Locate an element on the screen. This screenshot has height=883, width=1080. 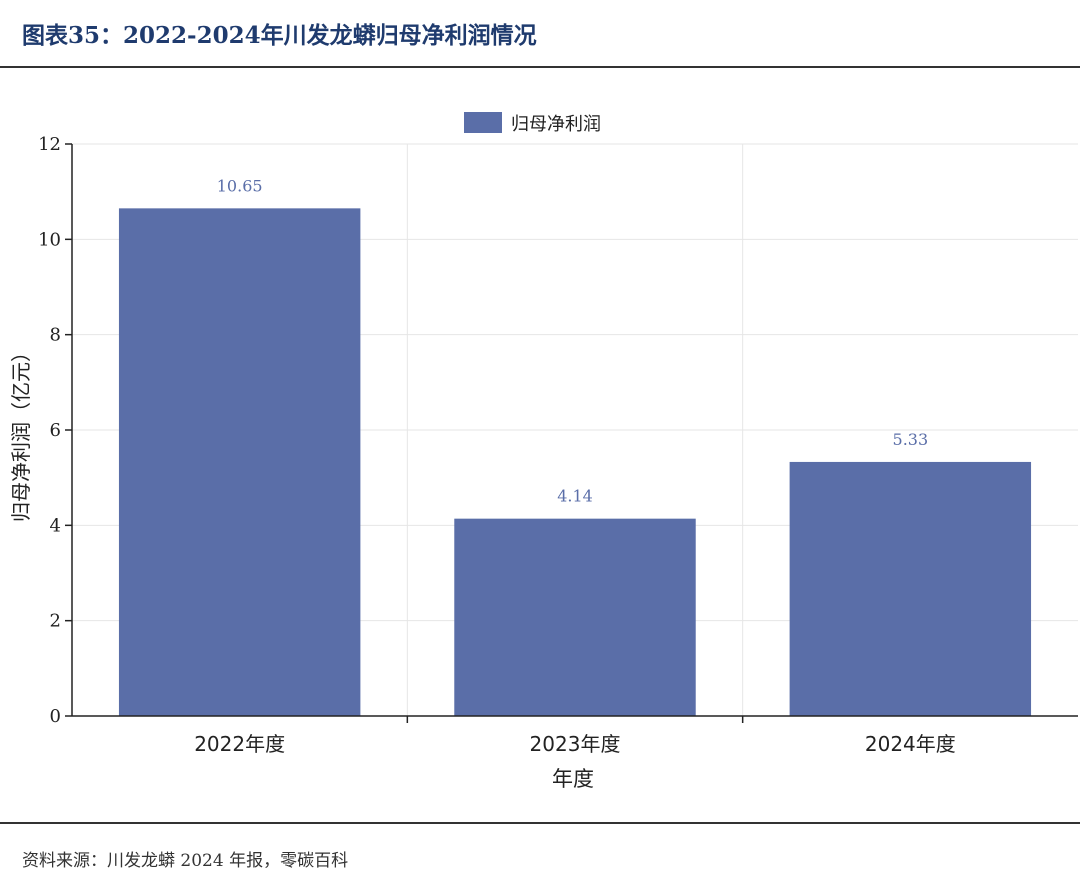
x-axis-title: 年度 is located at coordinates (573, 779).